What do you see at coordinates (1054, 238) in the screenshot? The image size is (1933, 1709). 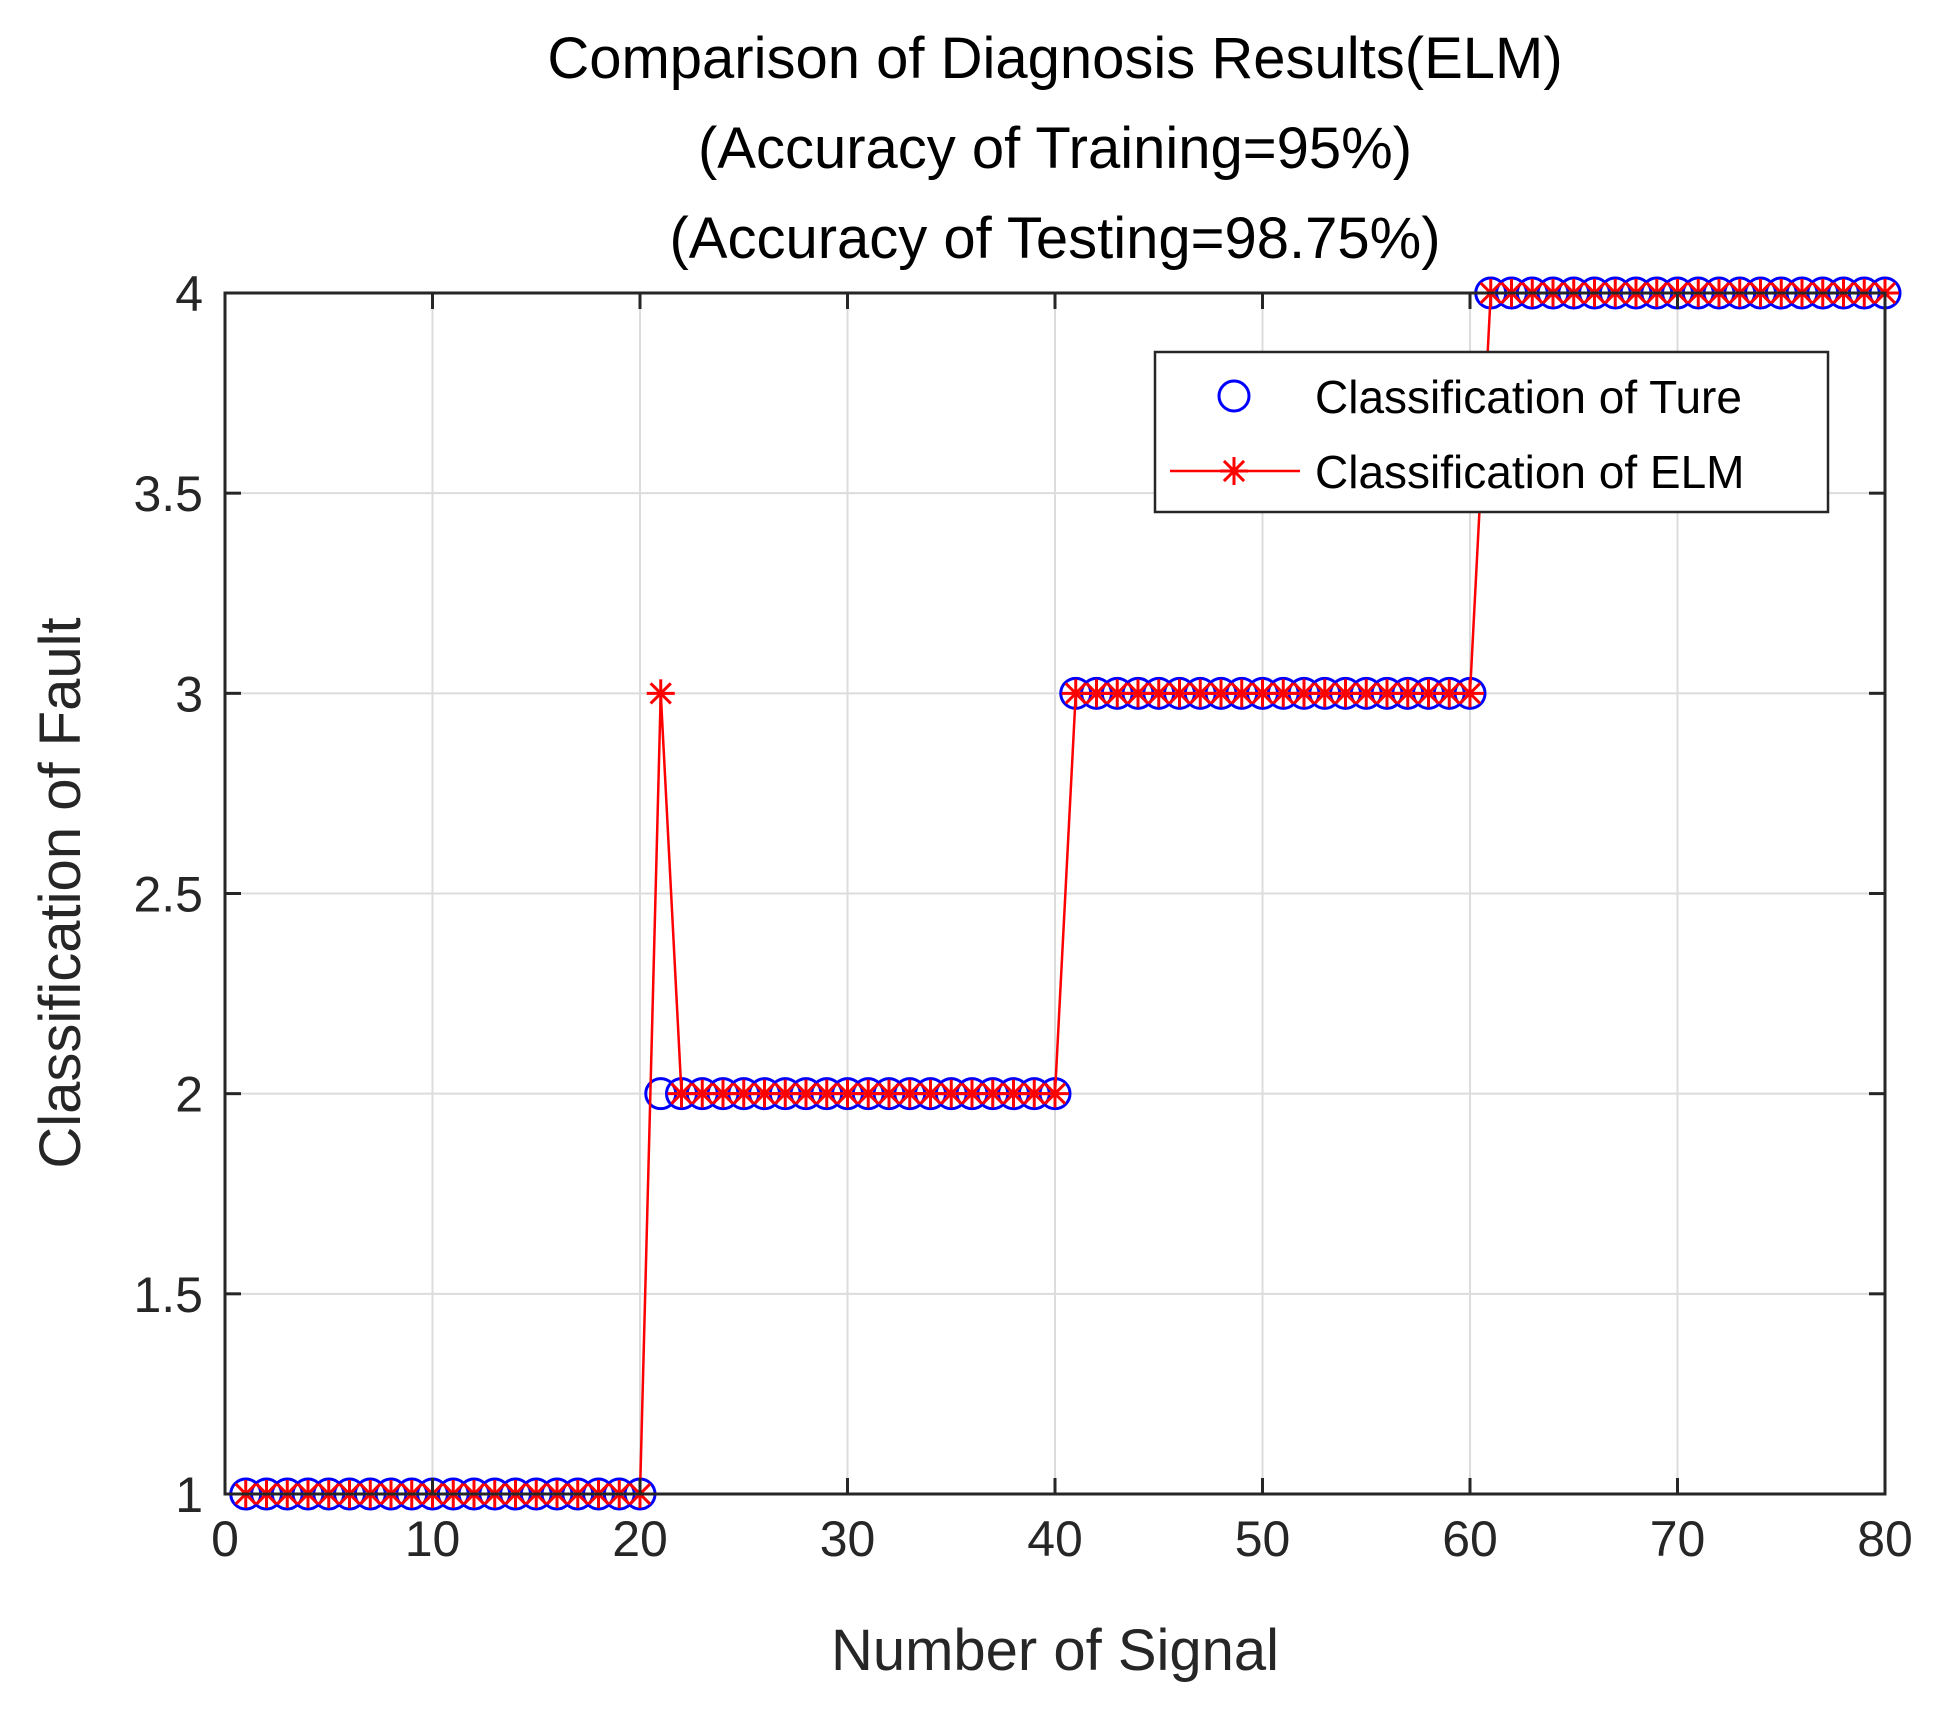 I see `title-line-3: (Accuracy of Testing=98.75%)` at bounding box center [1054, 238].